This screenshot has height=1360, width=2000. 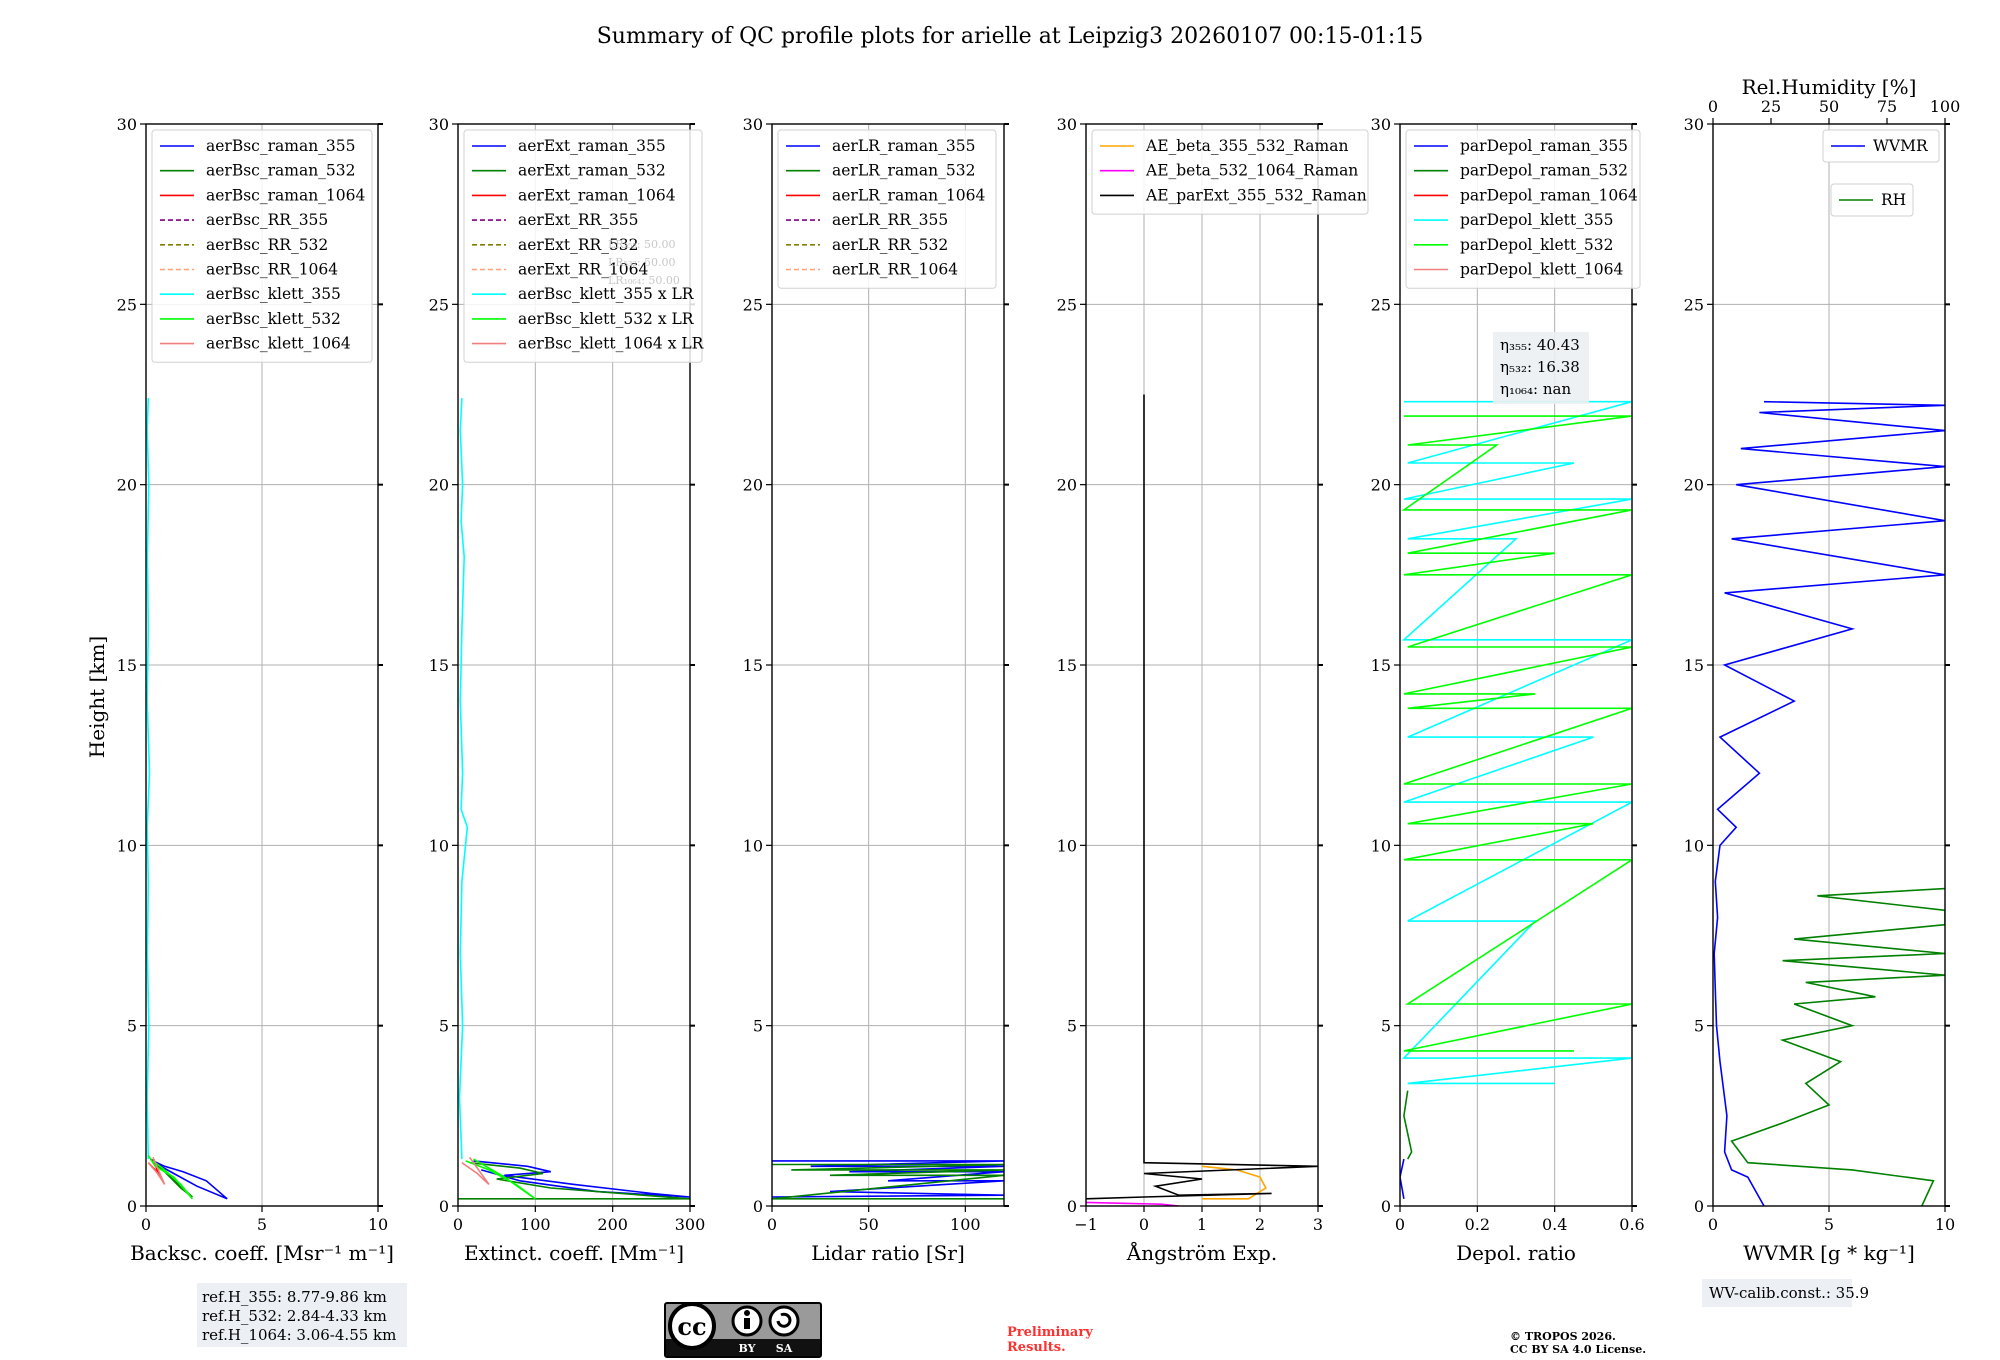 What do you see at coordinates (262, 1253) in the screenshot?
I see `x-axis-label: Backsc. coeff. [Msr⁻¹ m⁻¹]` at bounding box center [262, 1253].